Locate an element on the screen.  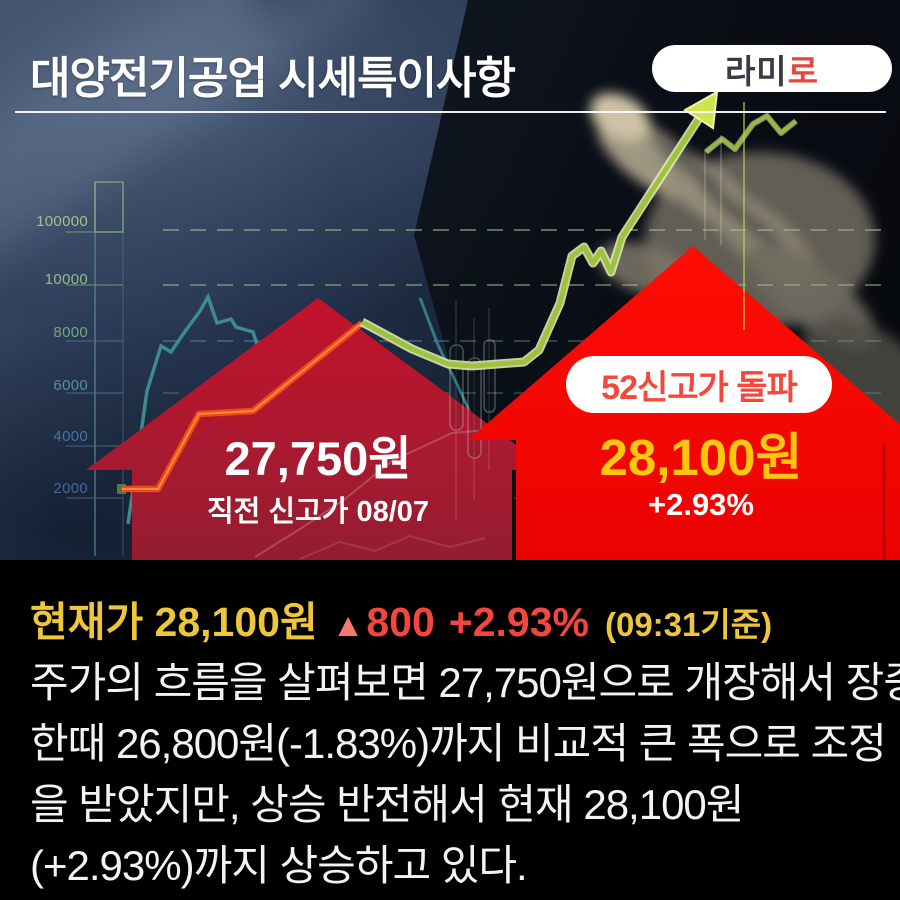
axis-top-candle is located at coordinates (109, 207).